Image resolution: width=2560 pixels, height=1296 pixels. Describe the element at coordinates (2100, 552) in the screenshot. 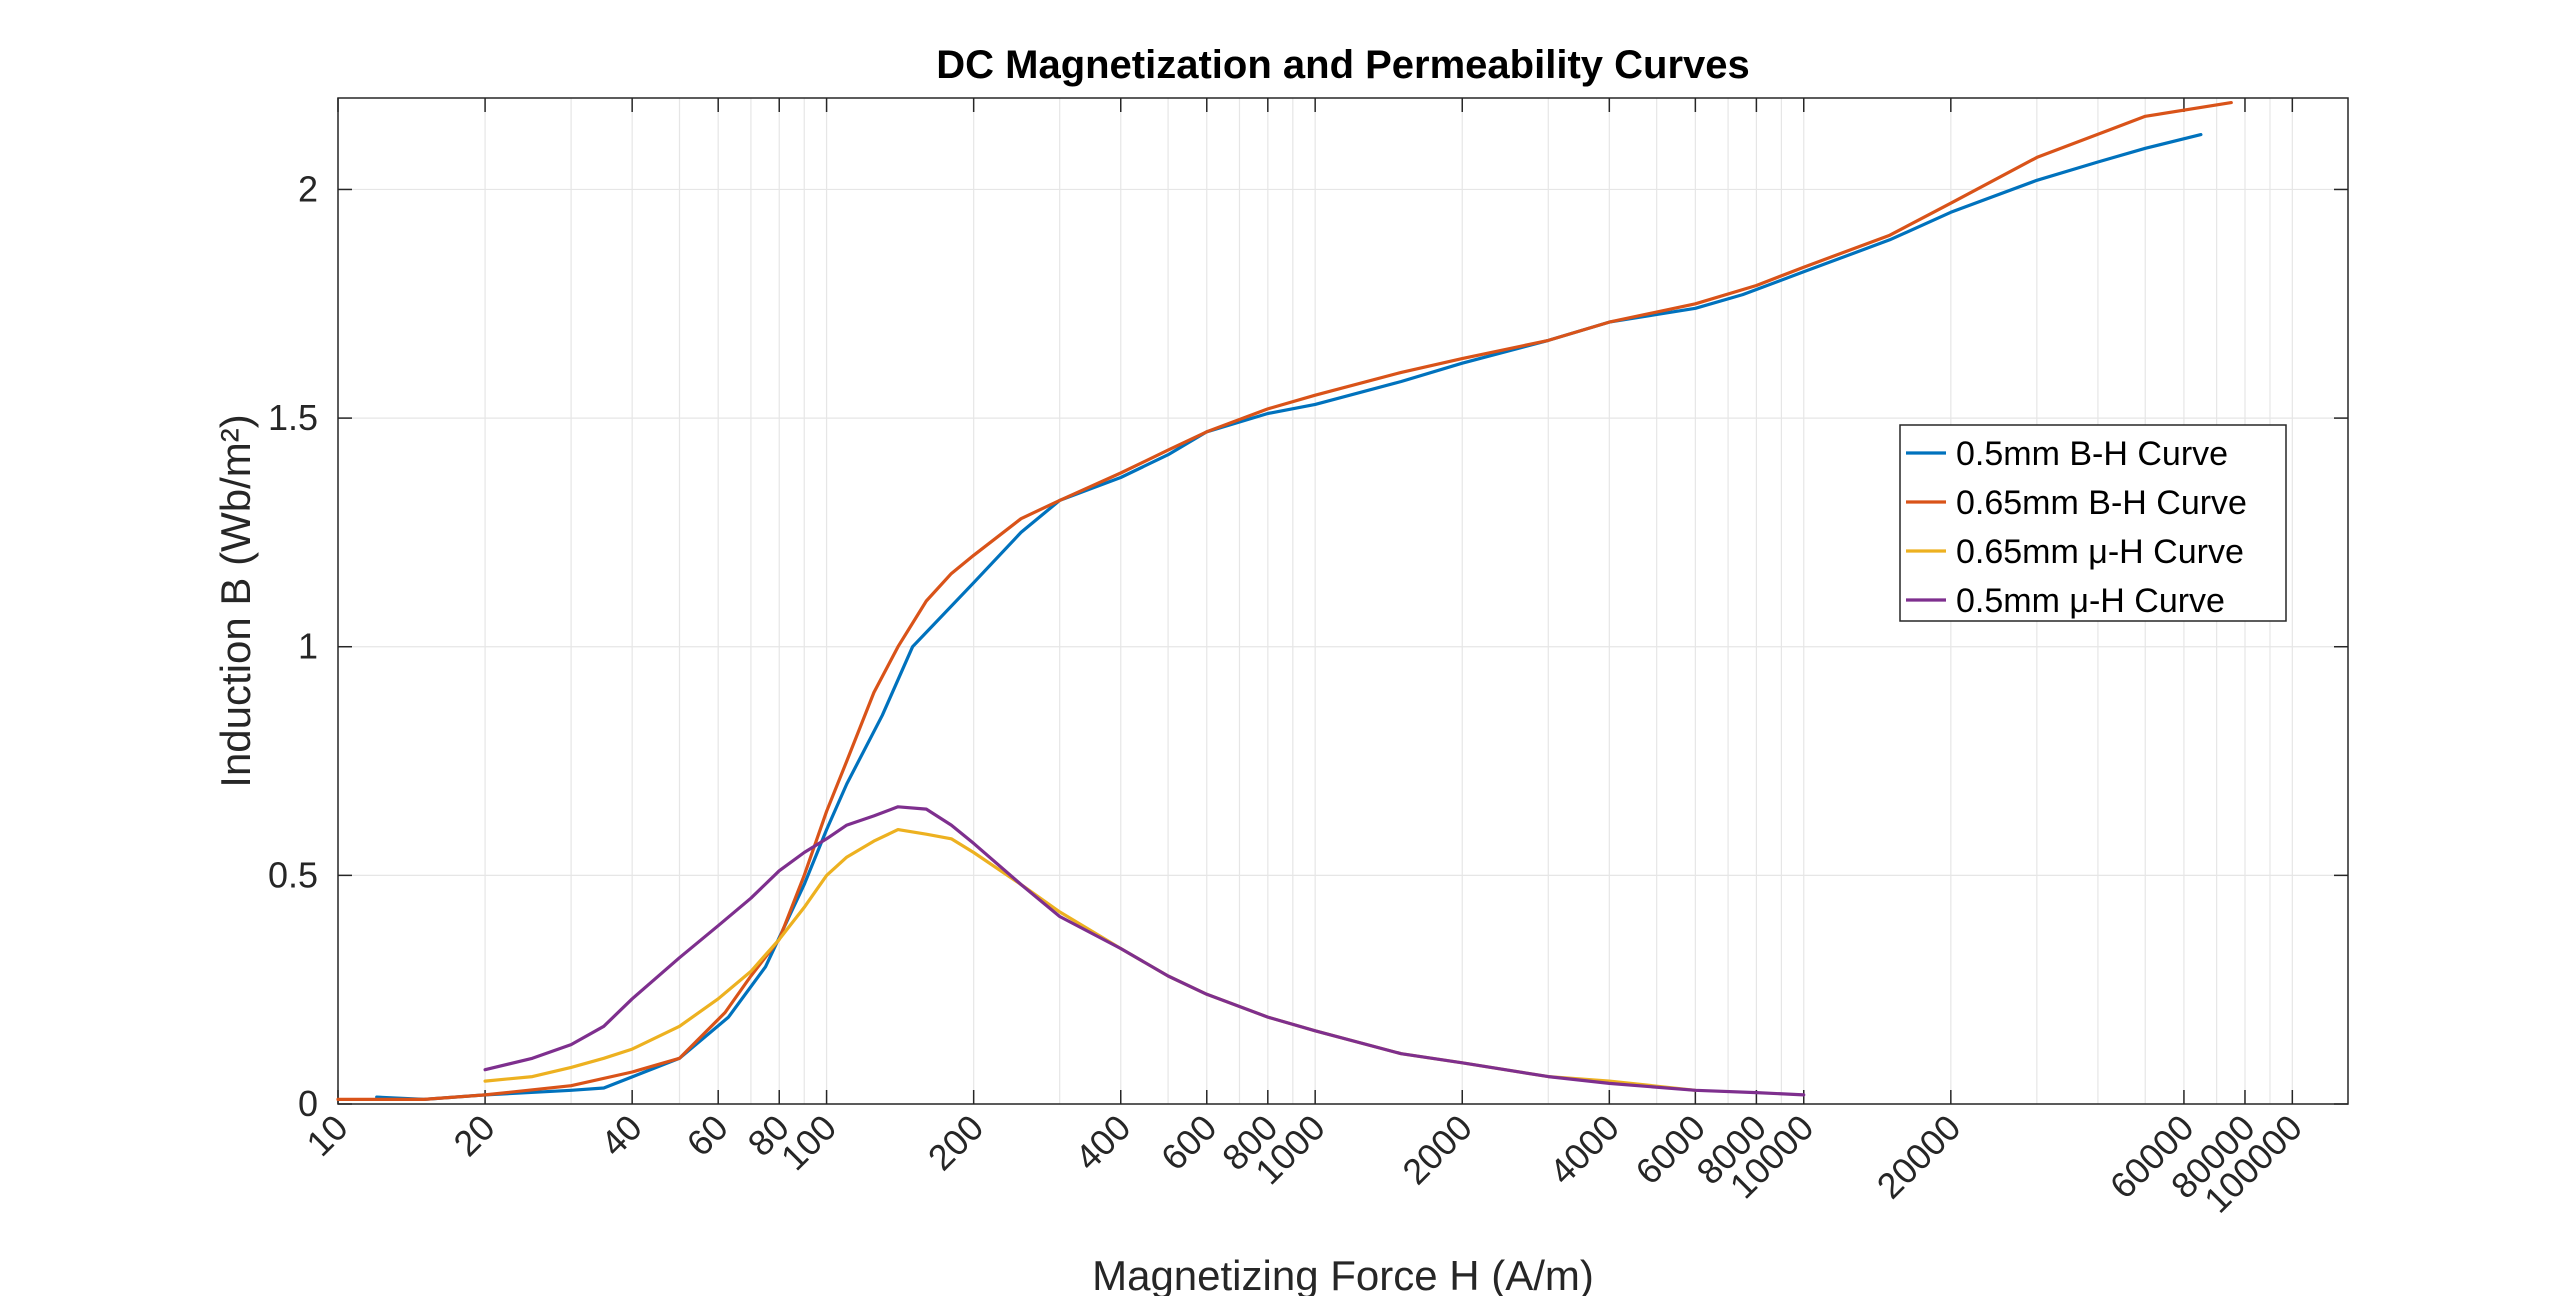

I see `legend-label: 0.65mm μ-H Curve` at that location.